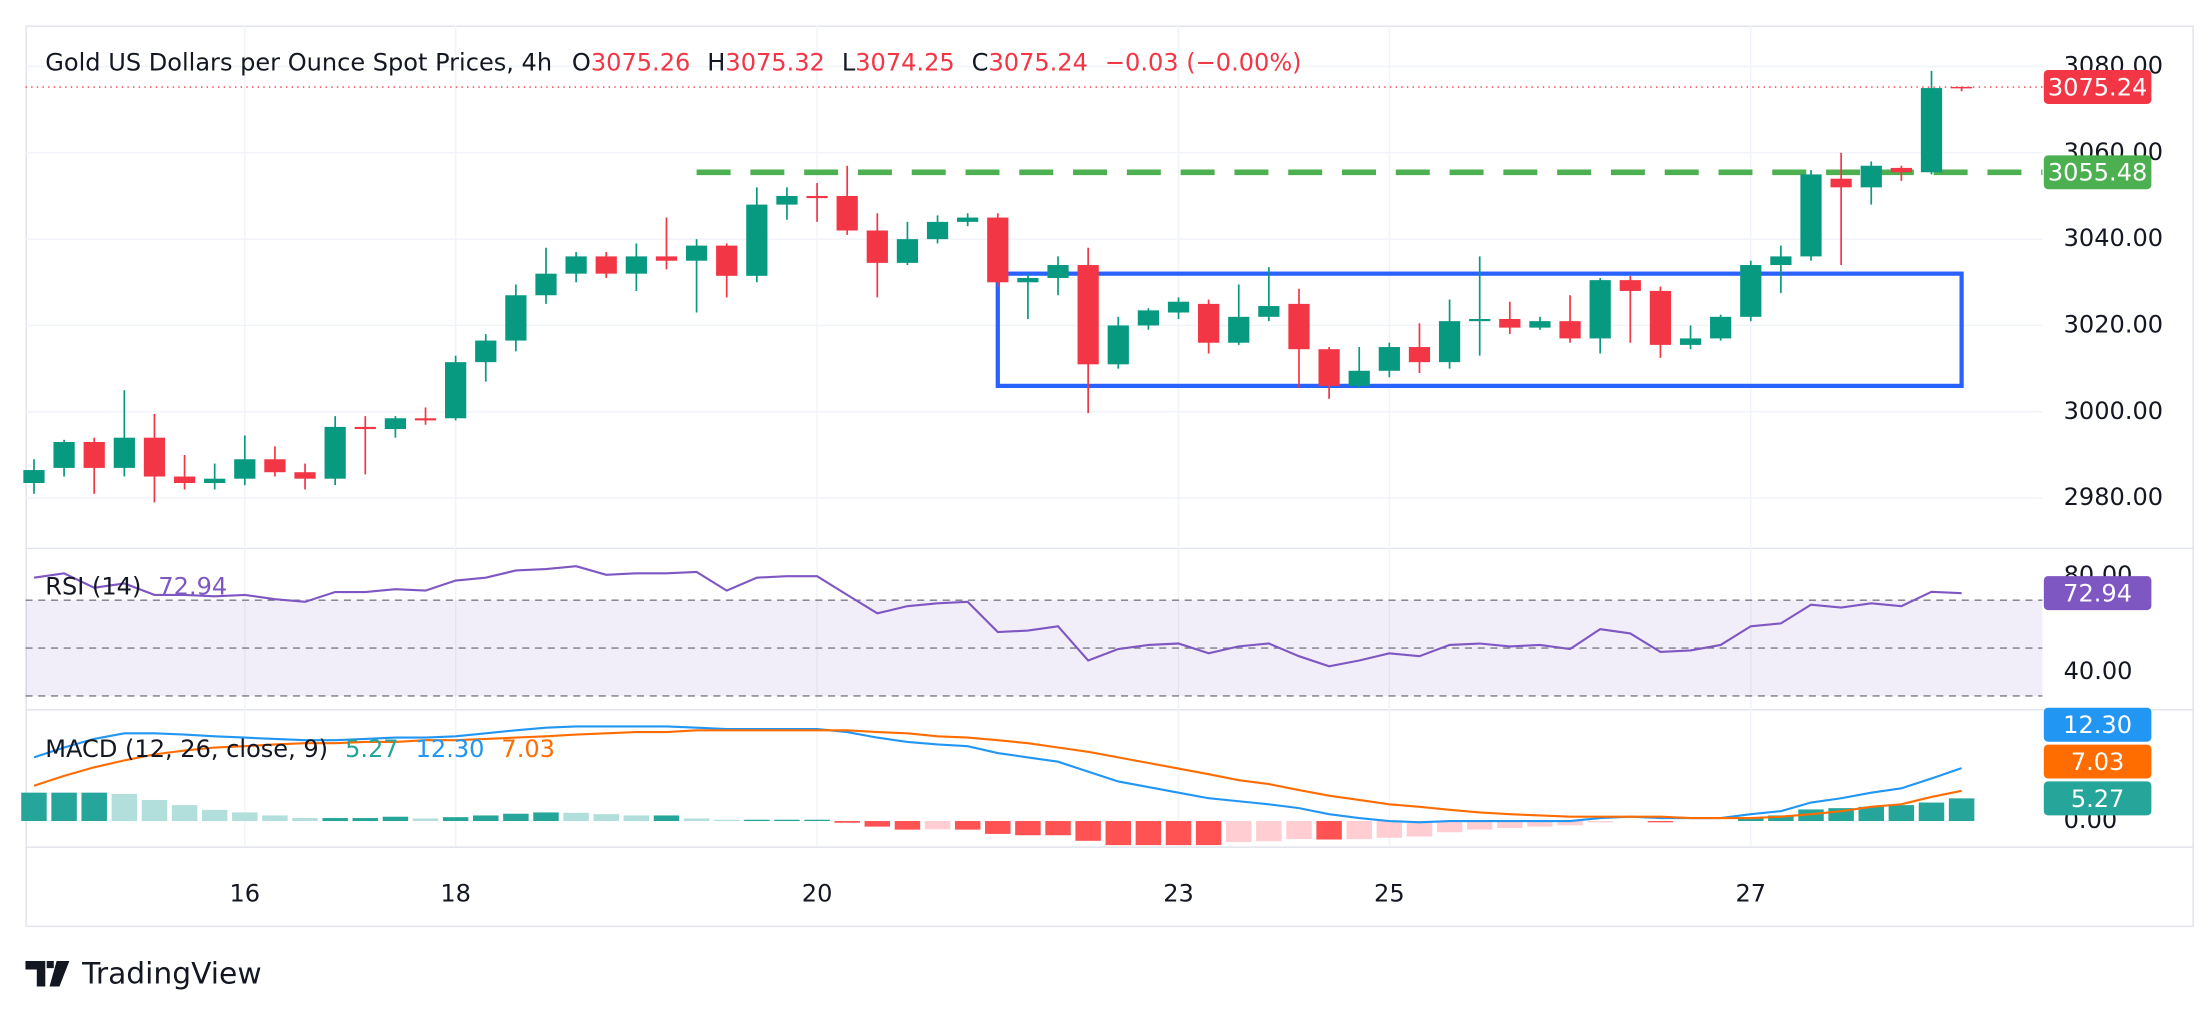 This screenshot has height=1012, width=2208. I want to click on ohlc-label: H, so click(716, 63).